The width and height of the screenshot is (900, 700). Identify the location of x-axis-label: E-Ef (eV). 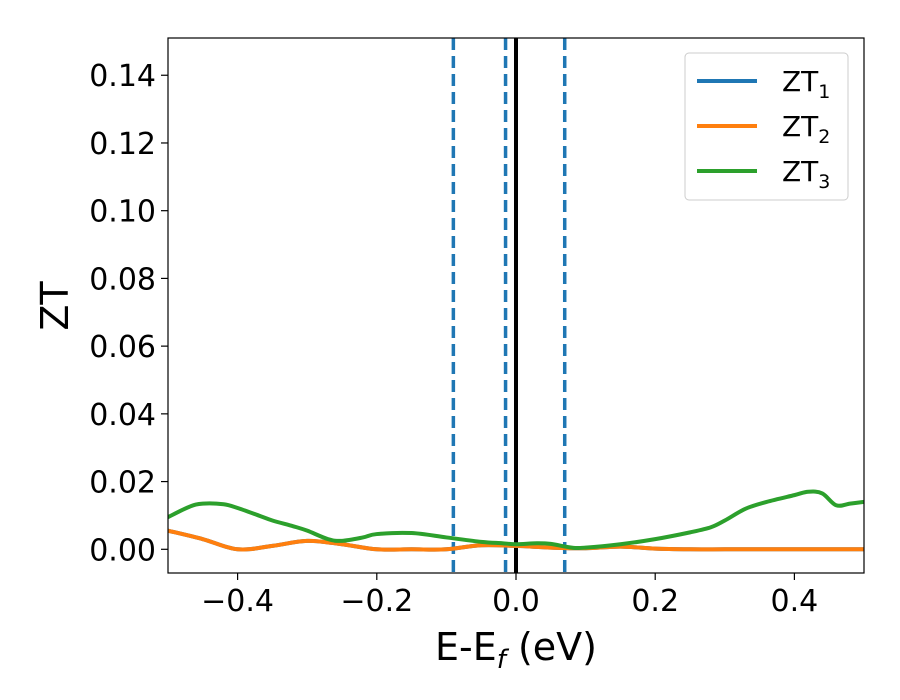
(516, 650).